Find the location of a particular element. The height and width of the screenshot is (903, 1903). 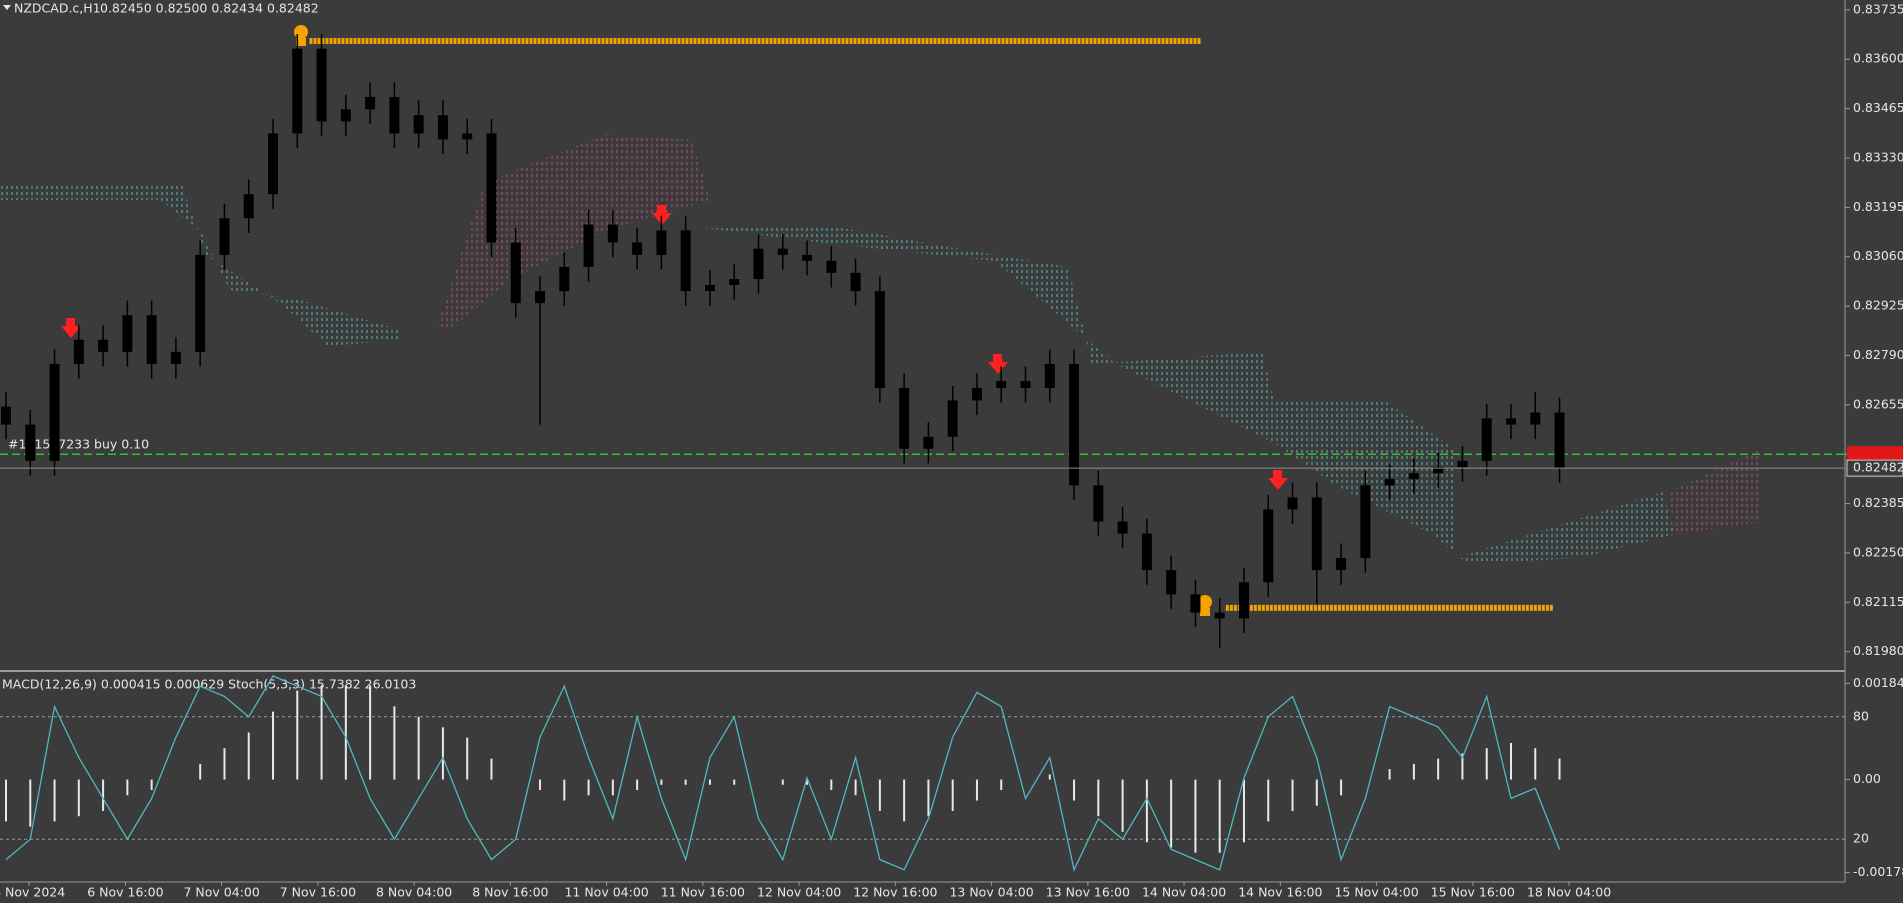

x-tick-label: 7 Nov 04:00 is located at coordinates (221, 892).